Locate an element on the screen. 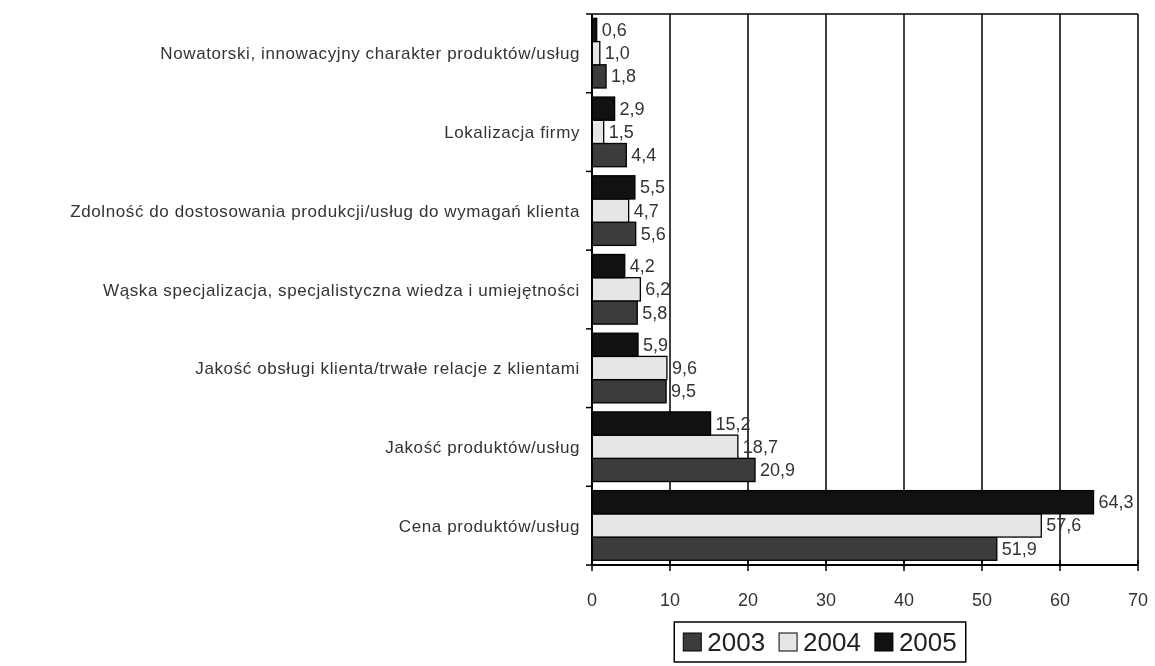 Image resolution: width=1155 pixels, height=666 pixels. data-label: 5,5 is located at coordinates (652, 187).